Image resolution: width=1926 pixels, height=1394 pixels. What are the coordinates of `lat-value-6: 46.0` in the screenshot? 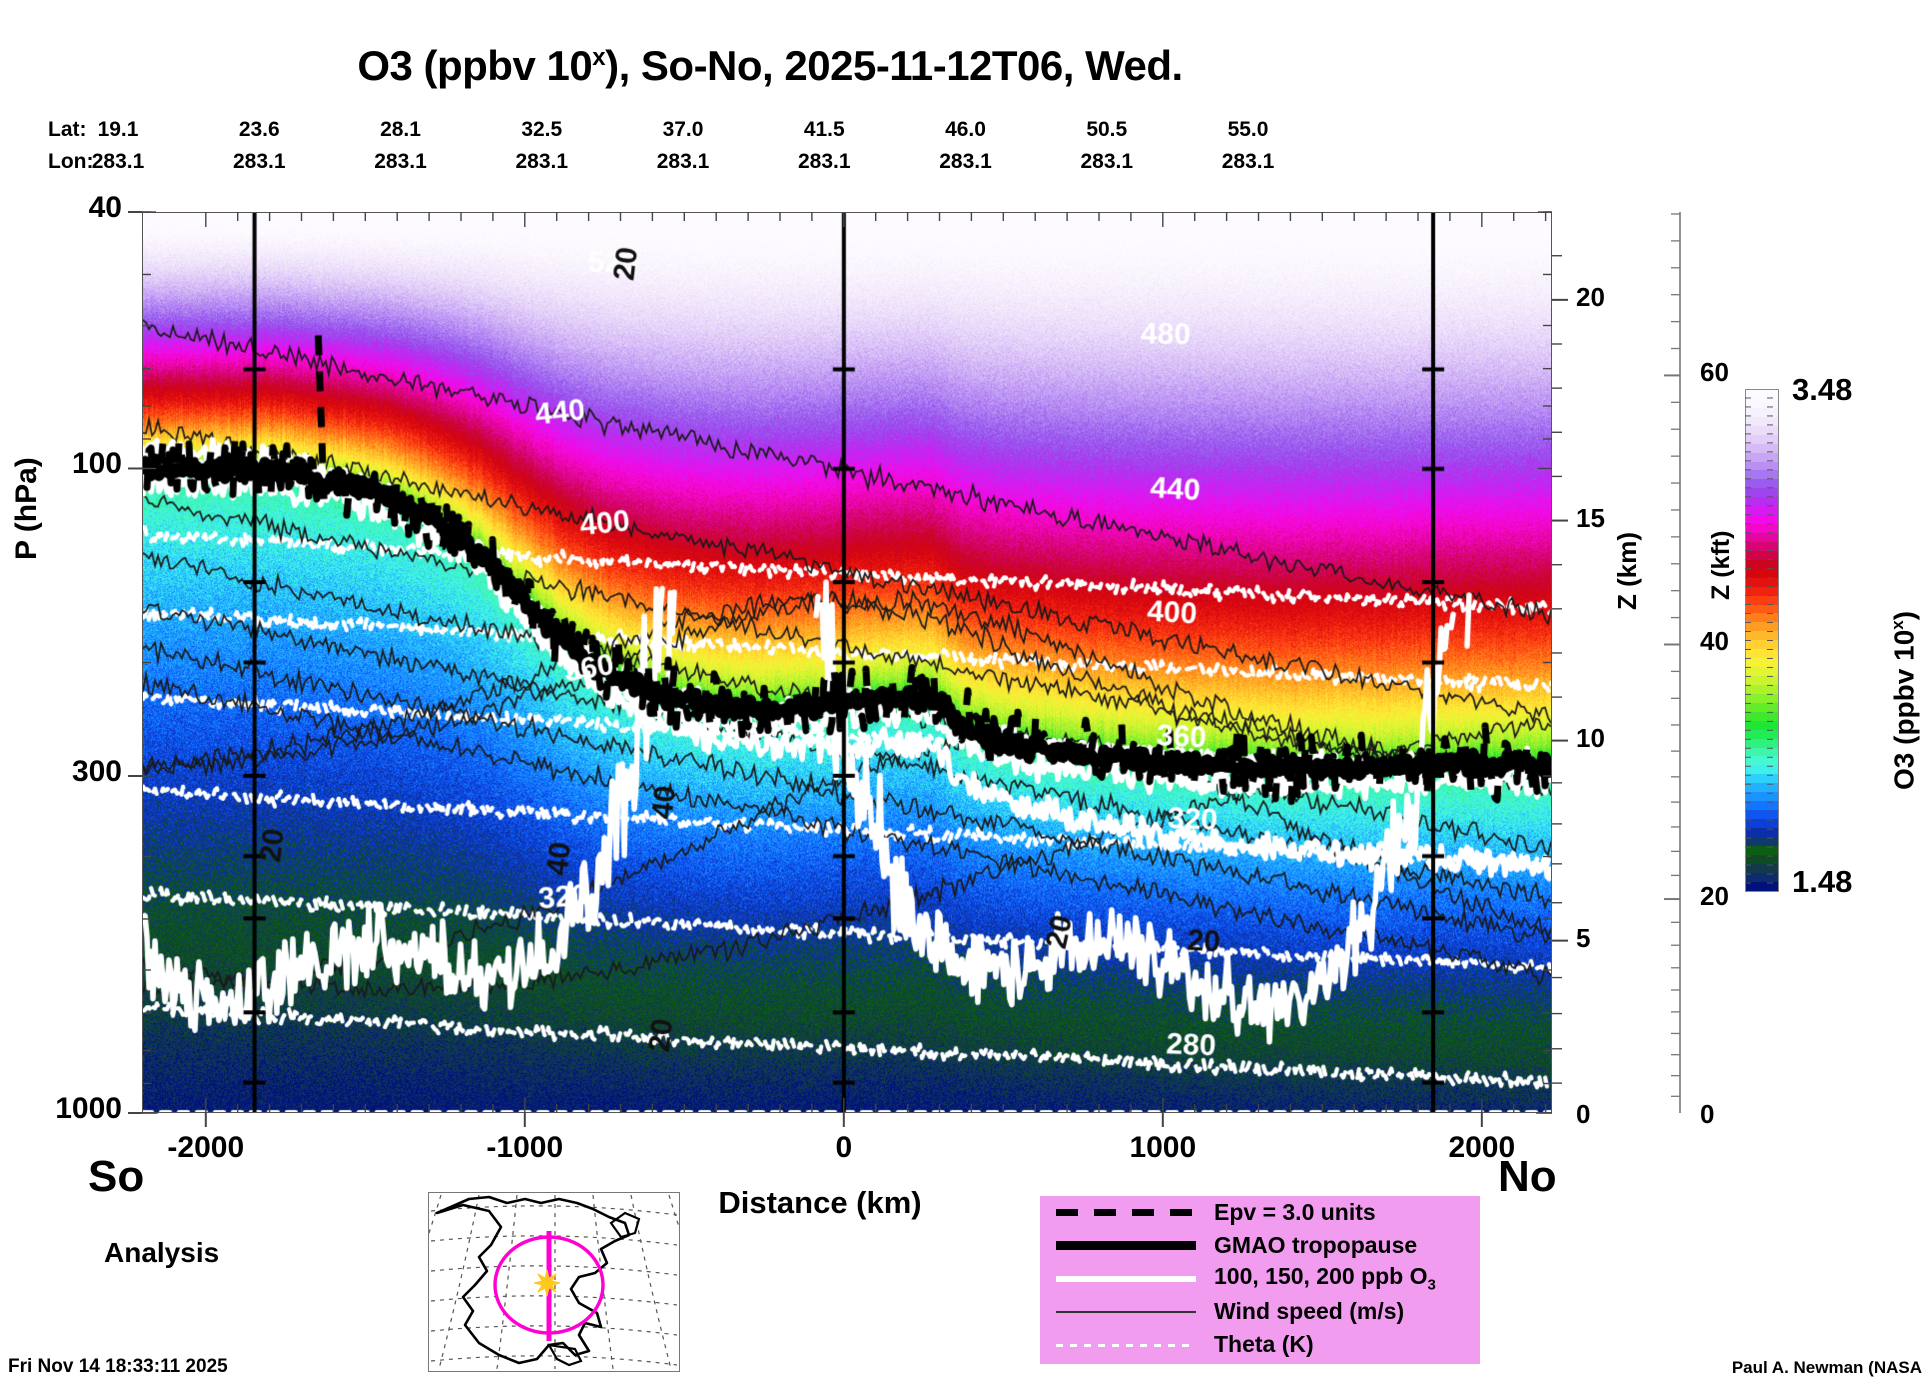 It's located at (965, 129).